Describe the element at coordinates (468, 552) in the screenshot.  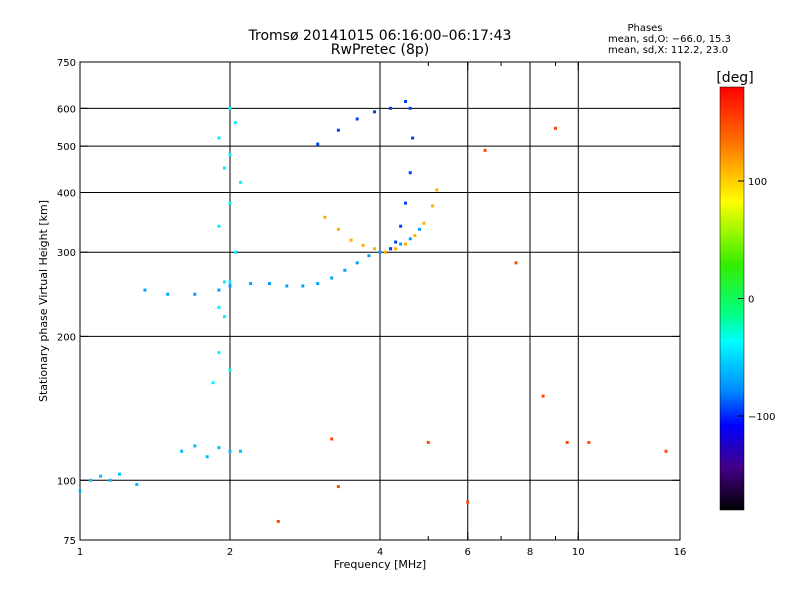
I see `x-tick-label: 6` at that location.